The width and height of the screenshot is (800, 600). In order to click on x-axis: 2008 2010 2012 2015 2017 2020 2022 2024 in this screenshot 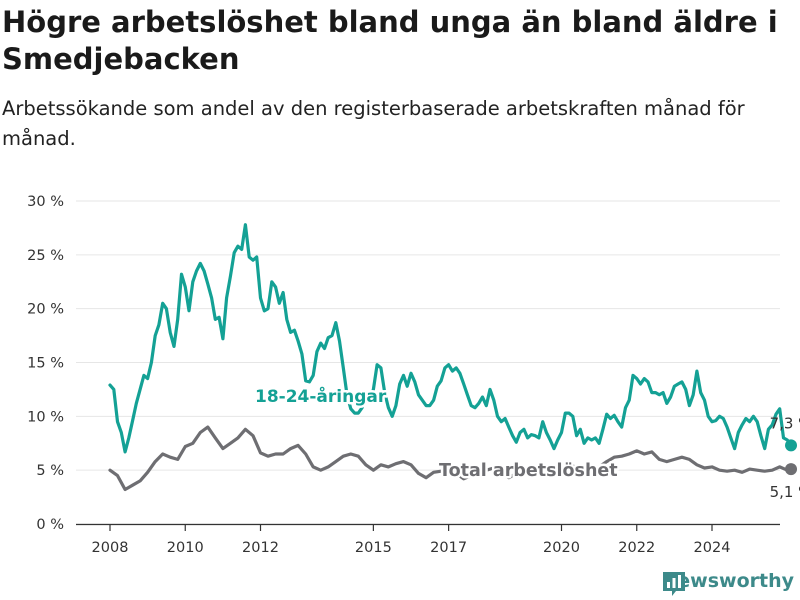, I will do `click(428, 539)`.